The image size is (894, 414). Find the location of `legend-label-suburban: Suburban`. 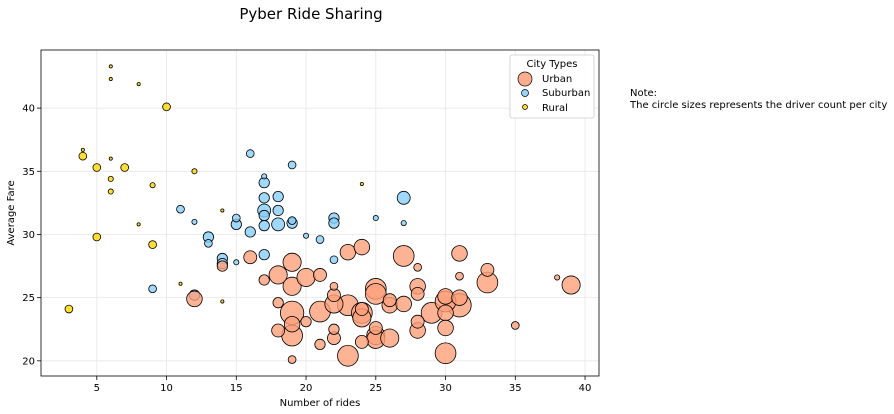

legend-label-suburban: Suburban is located at coordinates (566, 93).